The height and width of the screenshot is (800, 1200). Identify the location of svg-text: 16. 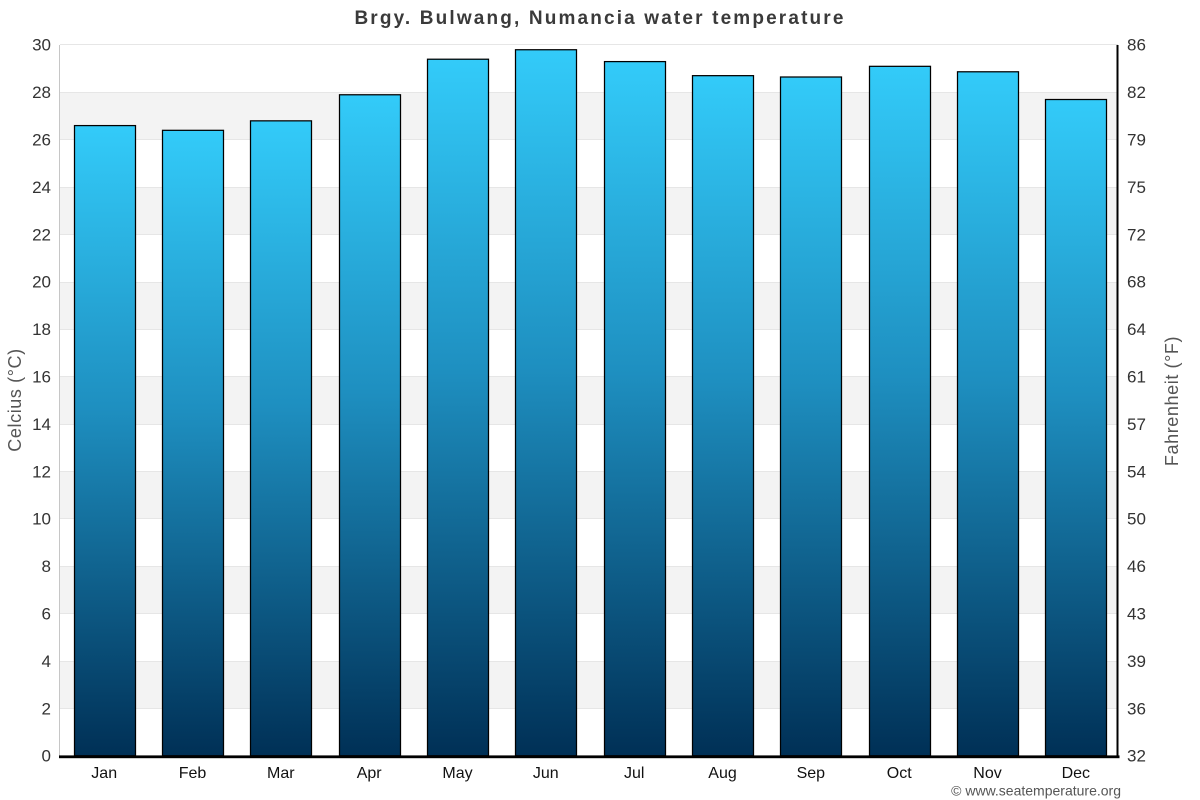
(41, 377).